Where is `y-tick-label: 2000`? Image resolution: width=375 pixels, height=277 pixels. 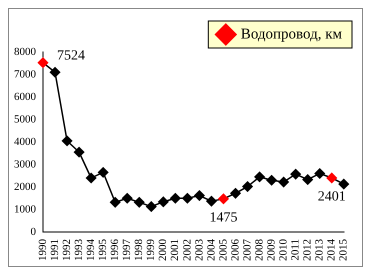
y-tick-label: 2000 is located at coordinates (25, 186).